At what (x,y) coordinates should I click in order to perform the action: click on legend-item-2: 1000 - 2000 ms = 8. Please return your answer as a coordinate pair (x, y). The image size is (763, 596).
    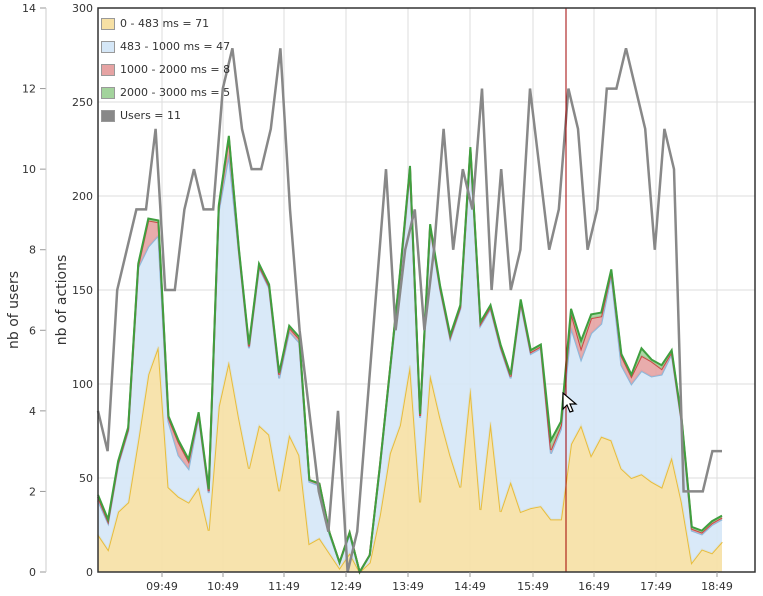
    Looking at the image, I should click on (165, 69).